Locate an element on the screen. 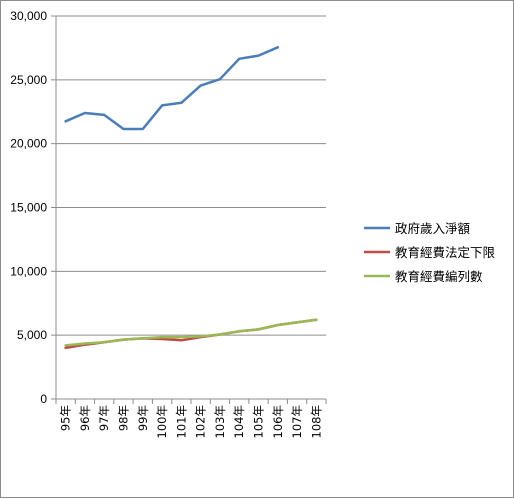 Image resolution: width=514 pixels, height=499 pixels. y-tick-label: 10,000 is located at coordinates (28, 271).